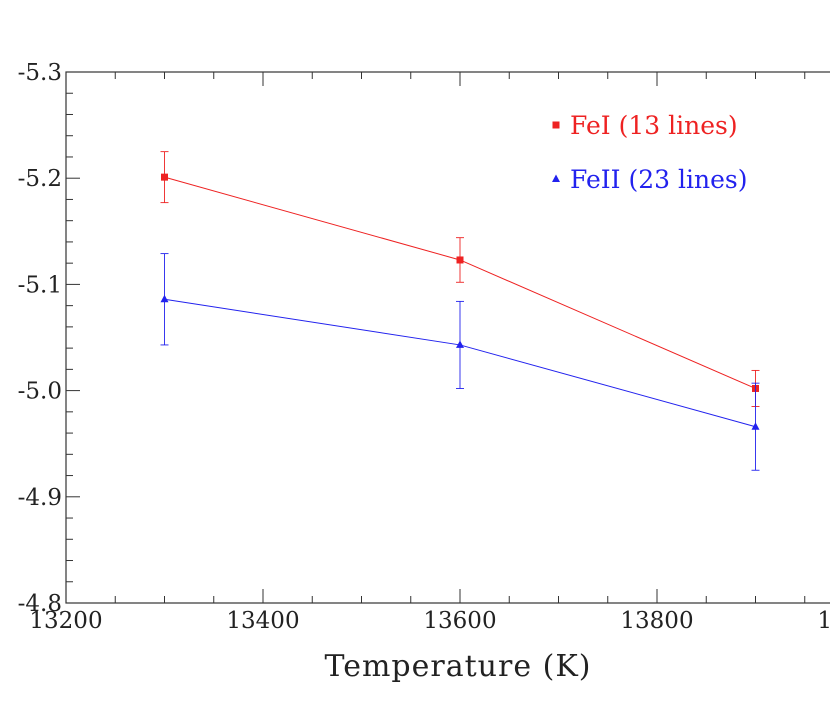  What do you see at coordinates (458, 666) in the screenshot?
I see `x-axis-title: Temperature (K)` at bounding box center [458, 666].